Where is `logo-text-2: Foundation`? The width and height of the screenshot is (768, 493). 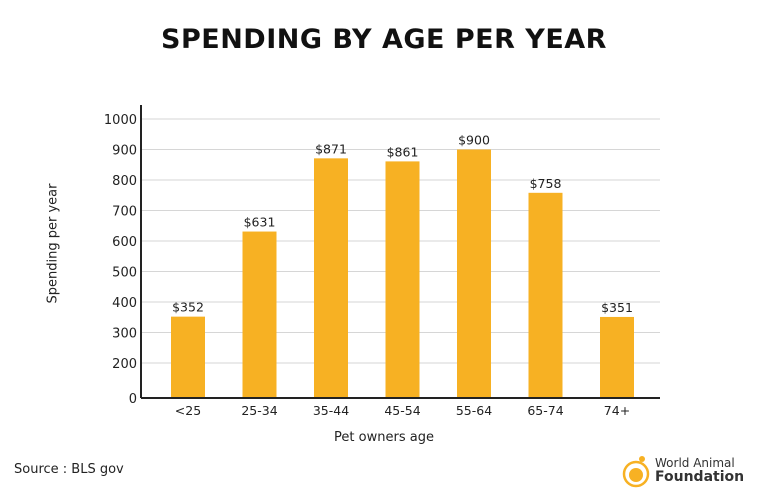 logo-text-2: Foundation is located at coordinates (700, 477).